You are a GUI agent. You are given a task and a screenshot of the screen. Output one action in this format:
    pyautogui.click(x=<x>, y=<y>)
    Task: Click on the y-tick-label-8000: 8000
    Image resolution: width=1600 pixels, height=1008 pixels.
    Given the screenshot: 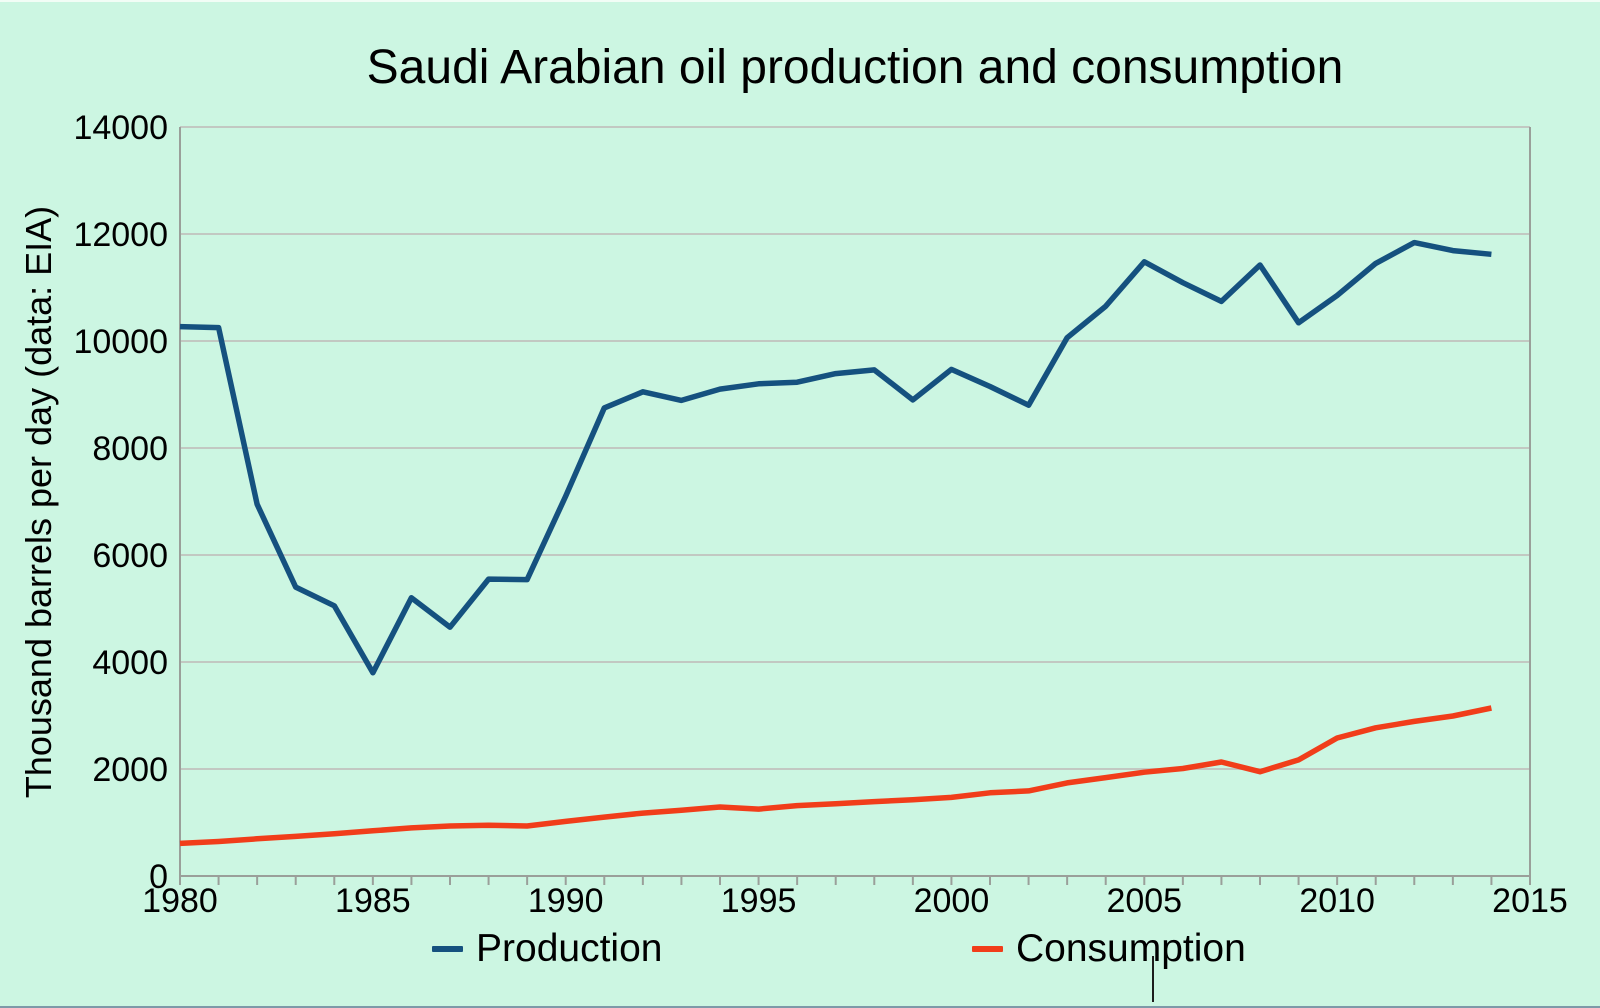 What is the action you would take?
    pyautogui.click(x=130, y=449)
    